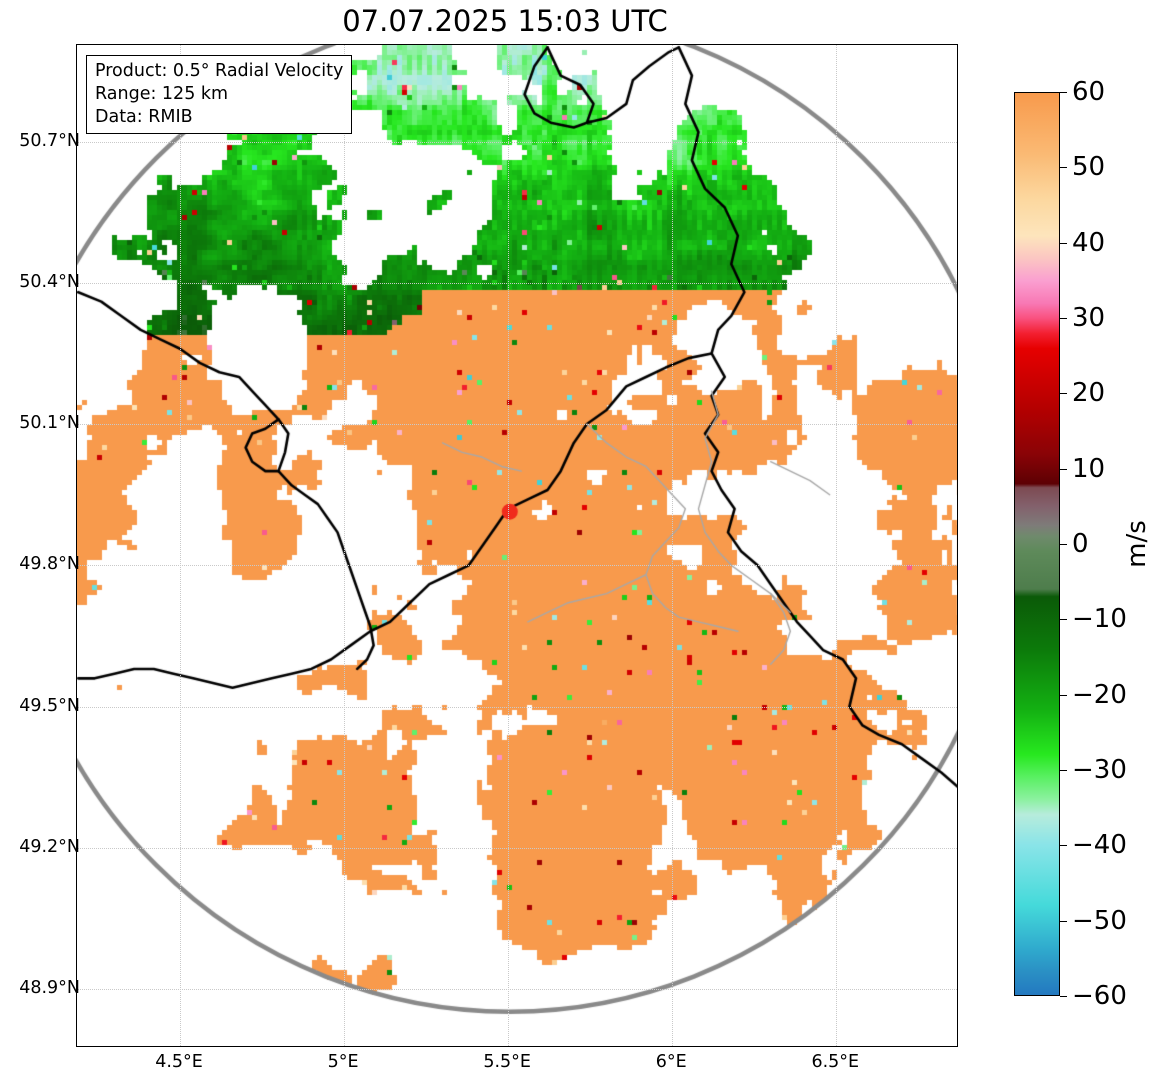 This screenshot has height=1081, width=1171. Describe the element at coordinates (49, 705) in the screenshot. I see `y-tick-label: 49.5°N` at that location.